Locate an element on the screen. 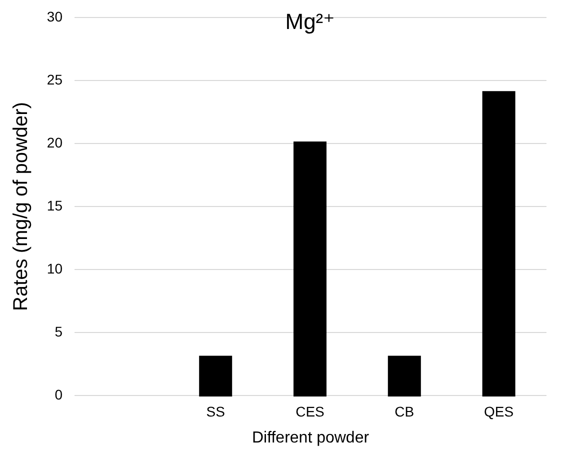 The image size is (576, 463). y-tick-label: 25 is located at coordinates (54, 80).